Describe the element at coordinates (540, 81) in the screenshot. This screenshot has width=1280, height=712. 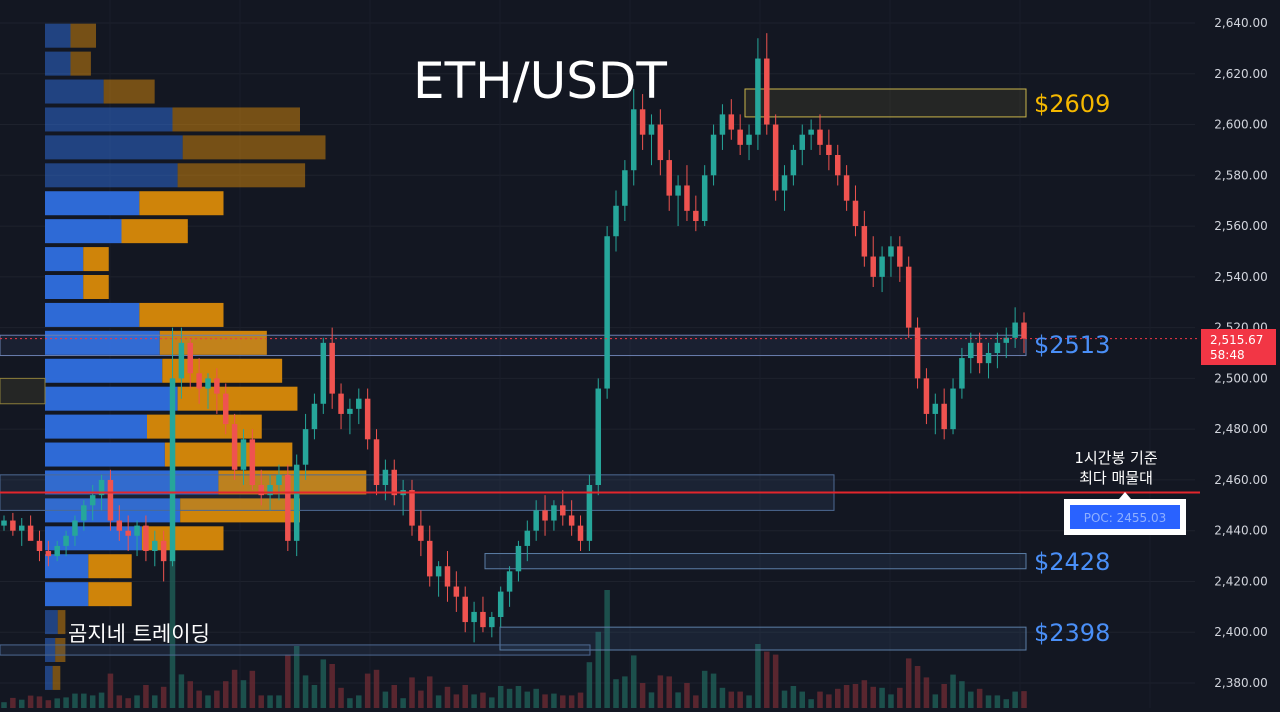
I see `chart-title: ETH/USDT` at that location.